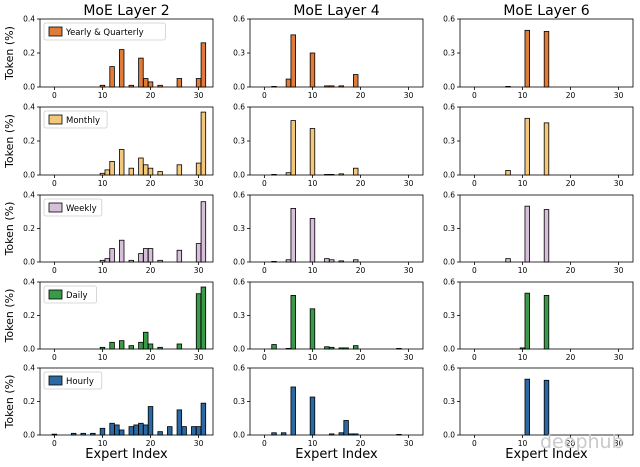 Image resolution: width=640 pixels, height=467 pixels. I want to click on legend-label: Yearly & Quarterly, so click(104, 33).